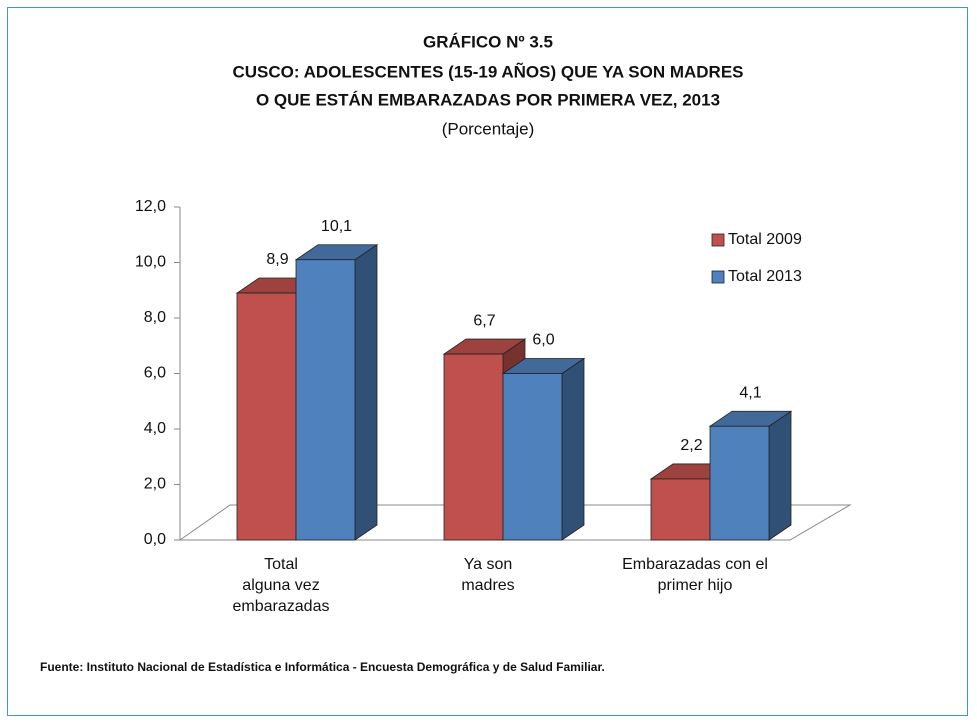  I want to click on x-tick-label: Total alguna vez embarazadas, so click(281, 585).